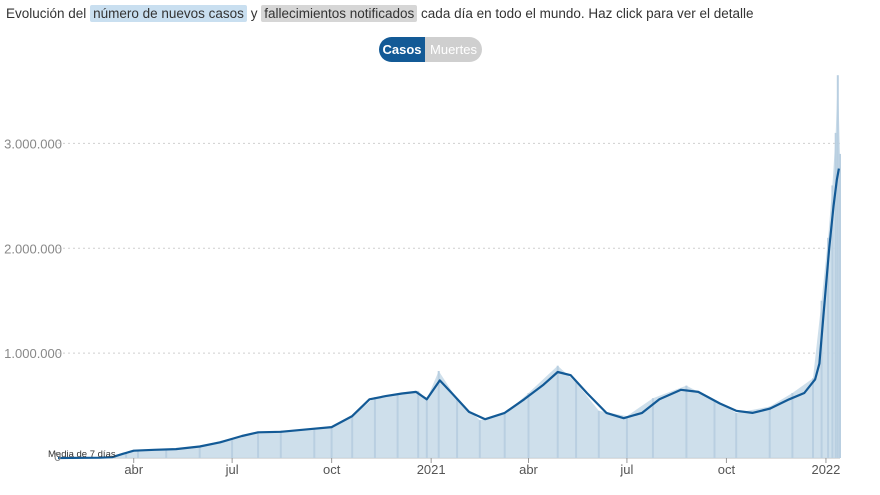 This screenshot has width=880, height=495. Describe the element at coordinates (82, 454) in the screenshot. I see `average-annotation: Media de 7 días` at that location.